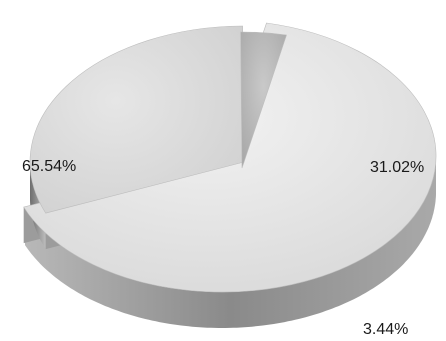 This screenshot has width=446, height=341. Describe the element at coordinates (385, 329) in the screenshot. I see `slice-label-small: 3.44%` at that location.